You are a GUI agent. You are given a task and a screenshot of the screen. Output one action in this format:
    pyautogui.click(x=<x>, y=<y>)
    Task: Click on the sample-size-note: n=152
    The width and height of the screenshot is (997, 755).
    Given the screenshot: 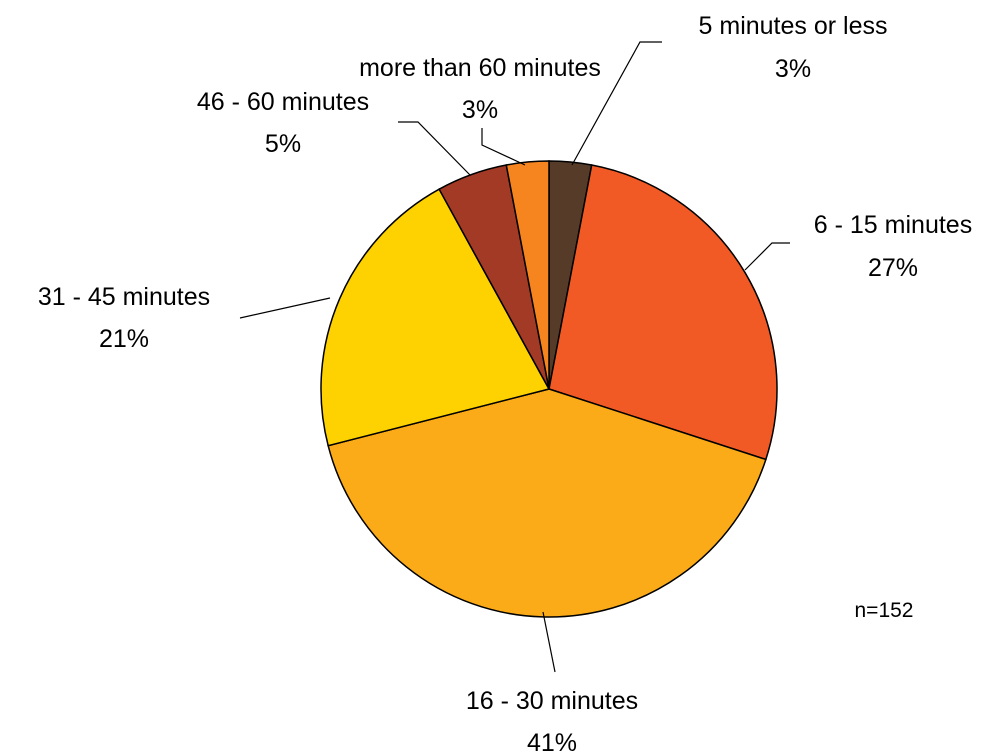 What is the action you would take?
    pyautogui.click(x=884, y=610)
    